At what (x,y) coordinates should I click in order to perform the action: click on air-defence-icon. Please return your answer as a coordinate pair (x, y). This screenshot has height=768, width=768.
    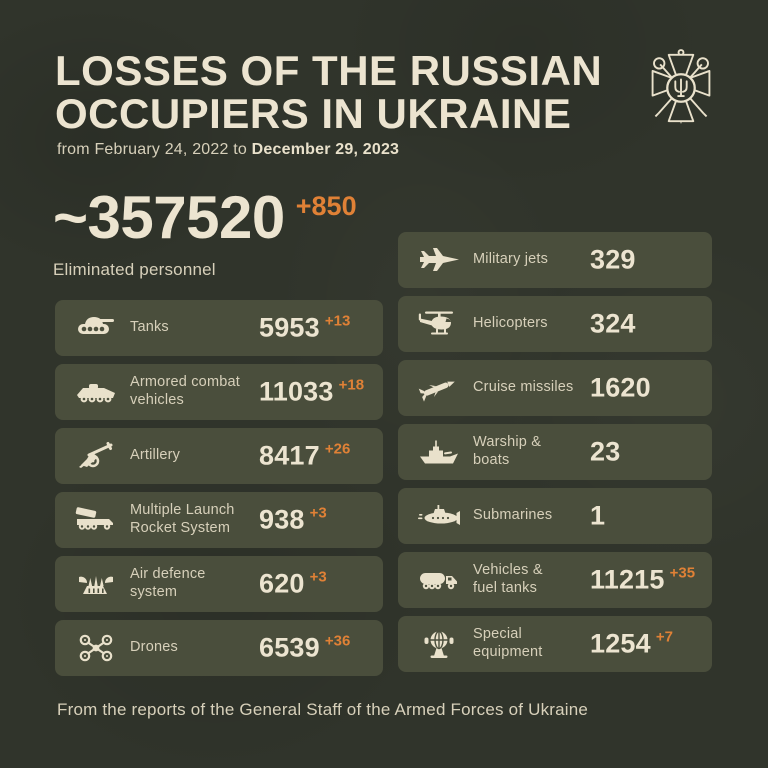
    Looking at the image, I should click on (96, 584).